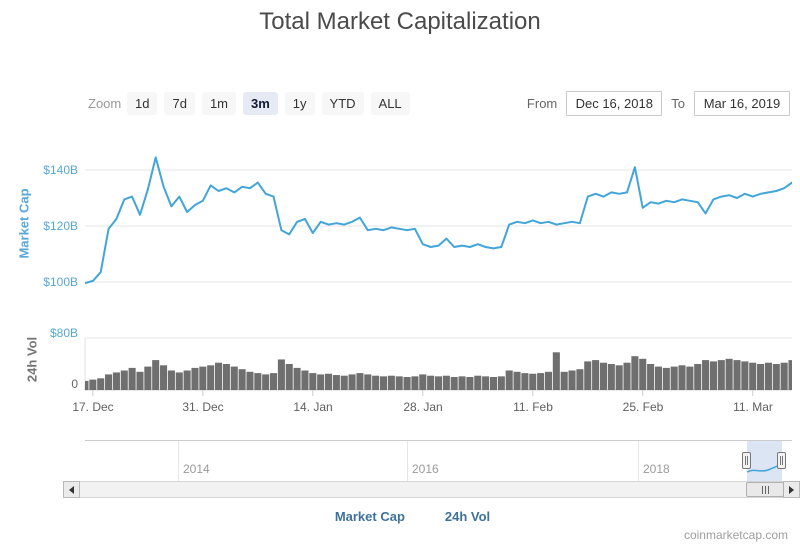 This screenshot has width=800, height=550. I want to click on navigator-year-2014: 2014, so click(196, 469).